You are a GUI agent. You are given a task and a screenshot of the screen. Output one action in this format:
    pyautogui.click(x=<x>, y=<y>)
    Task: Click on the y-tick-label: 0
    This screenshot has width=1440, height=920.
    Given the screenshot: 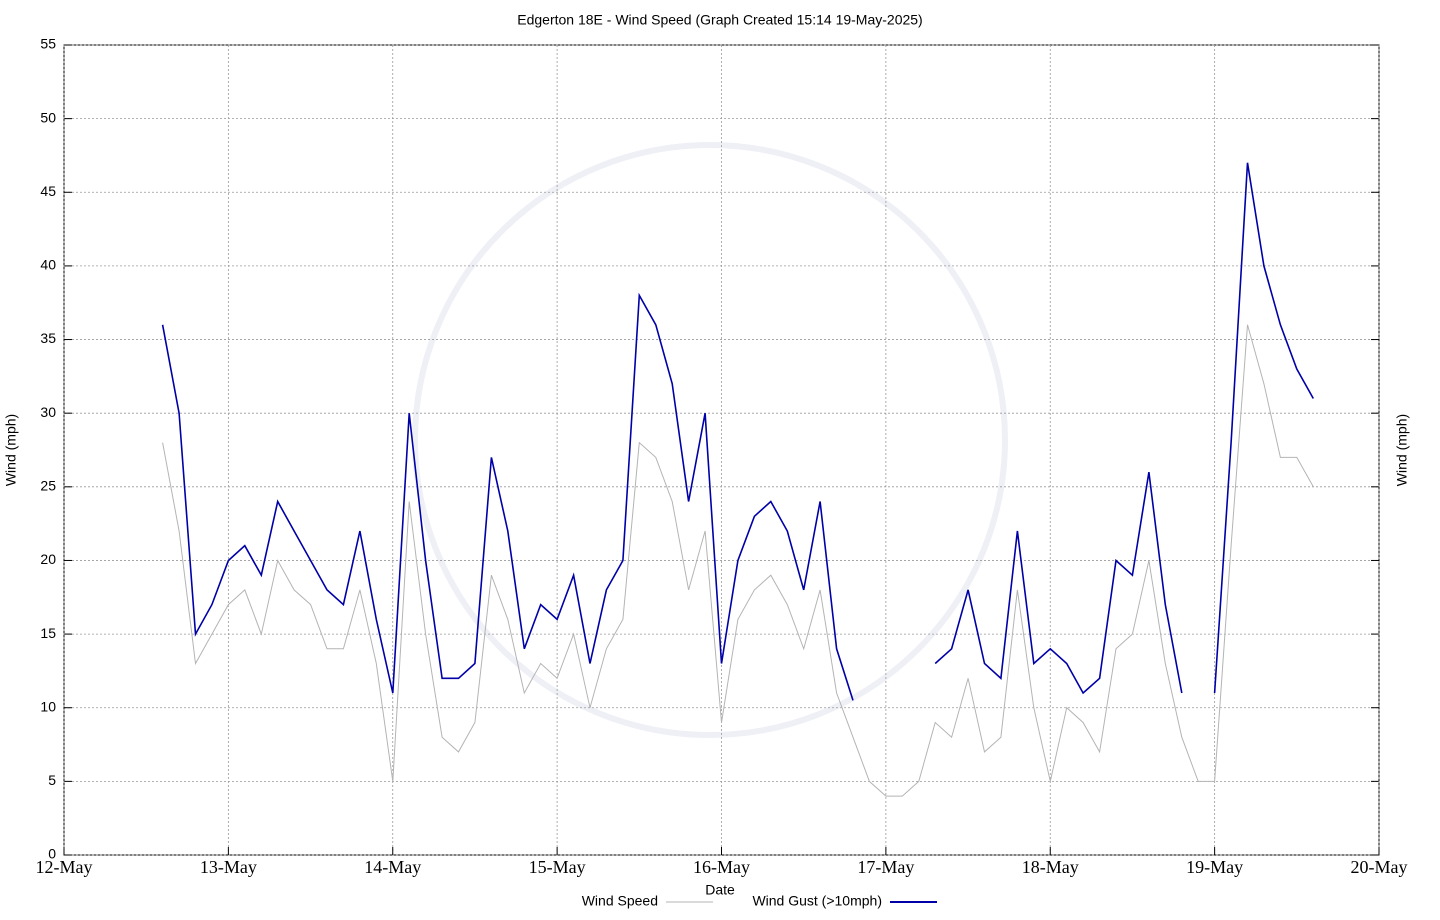 What is the action you would take?
    pyautogui.click(x=52, y=854)
    